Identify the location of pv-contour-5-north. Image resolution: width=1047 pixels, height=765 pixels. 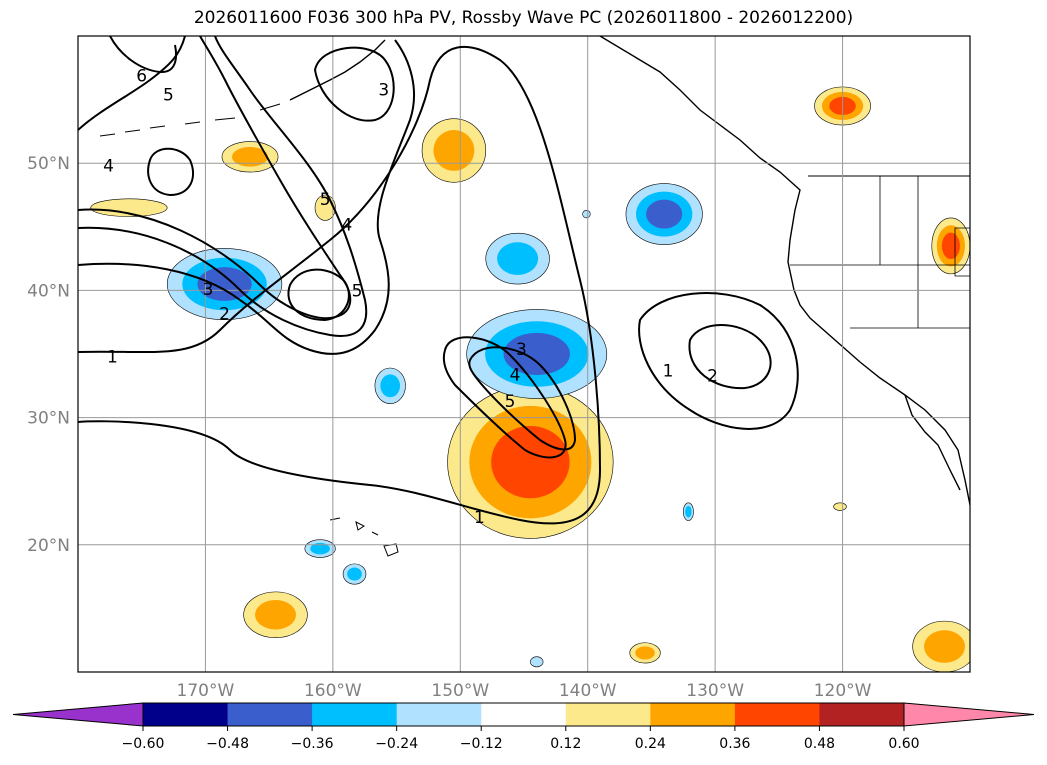
(132, 83).